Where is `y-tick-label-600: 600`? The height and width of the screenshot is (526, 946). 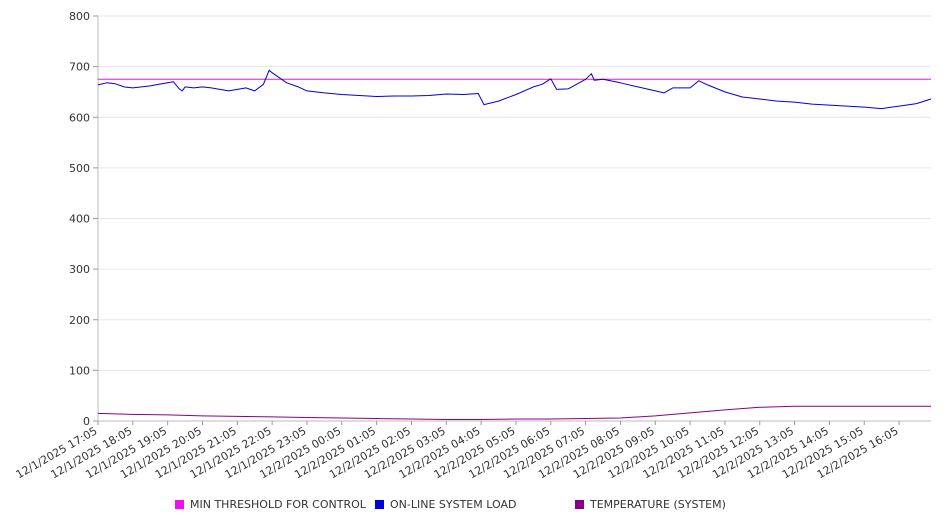 y-tick-label-600: 600 is located at coordinates (79, 117).